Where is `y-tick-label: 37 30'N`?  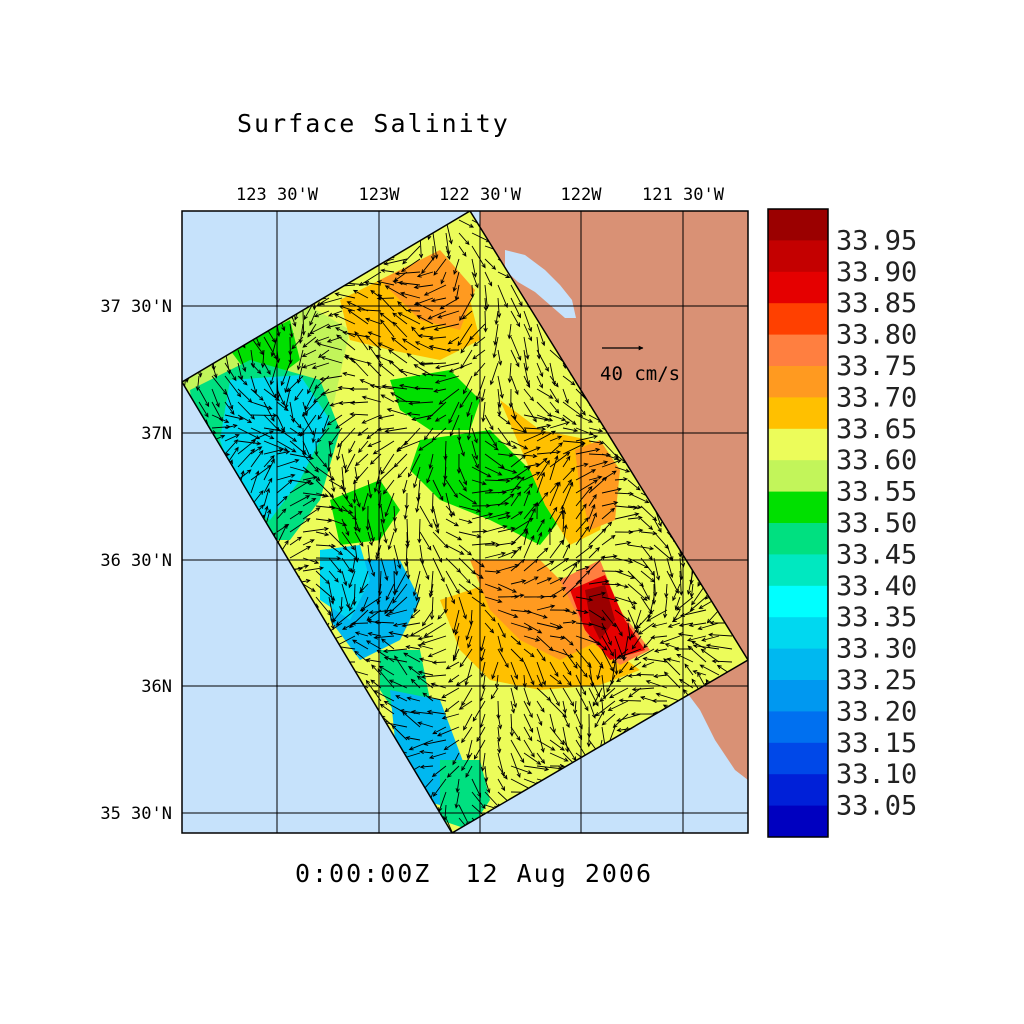 y-tick-label: 37 30'N is located at coordinates (136, 307).